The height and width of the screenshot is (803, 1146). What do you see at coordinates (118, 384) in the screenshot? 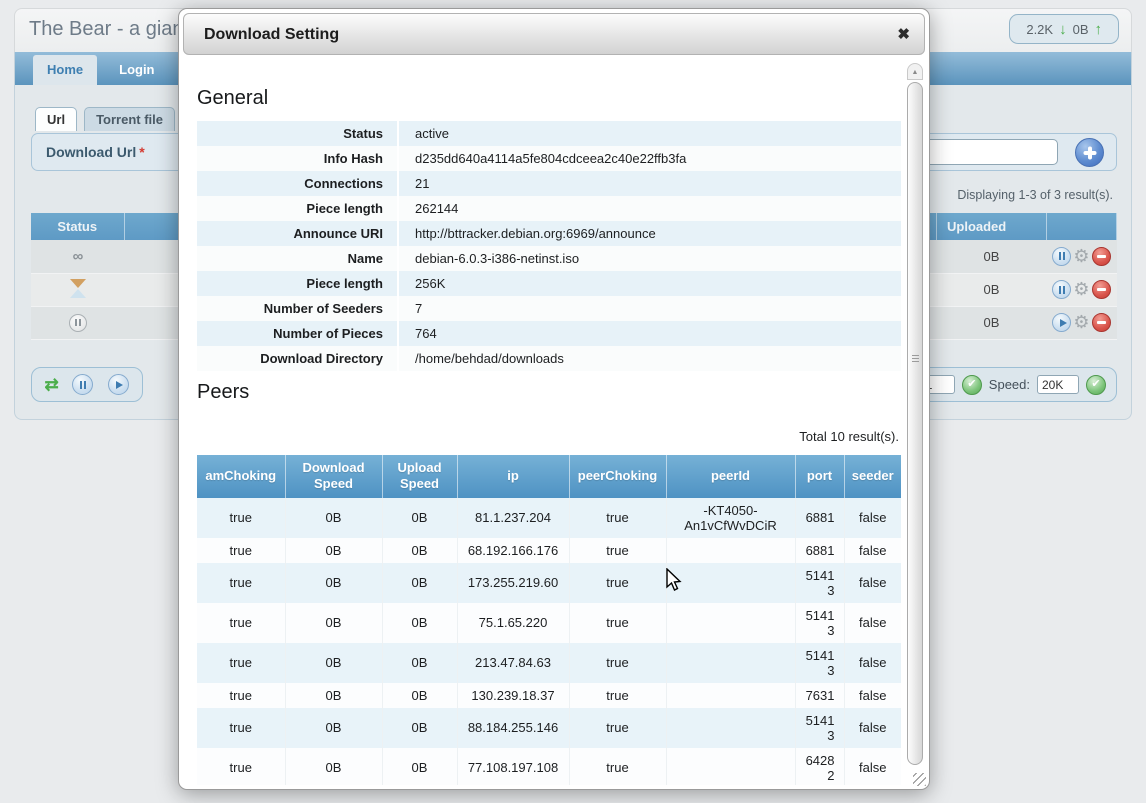
I see `resume-all-button` at bounding box center [118, 384].